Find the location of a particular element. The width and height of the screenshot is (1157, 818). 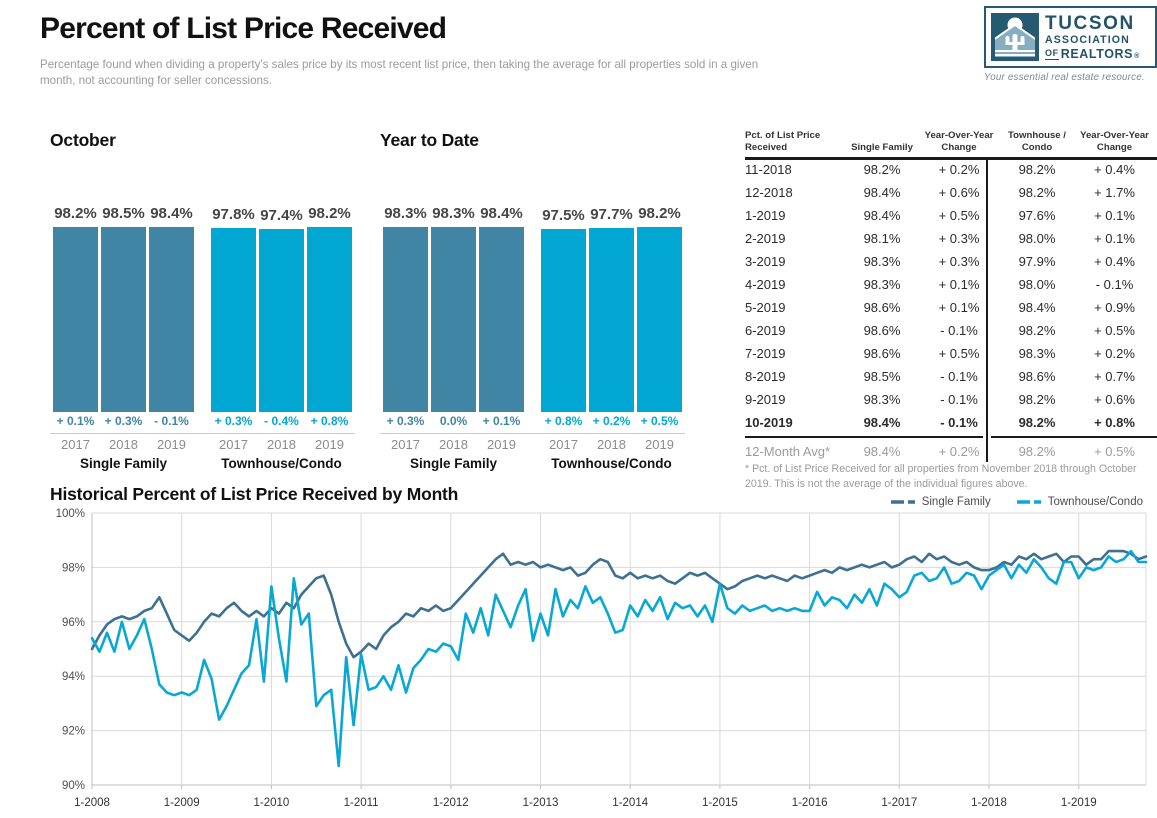

single-family-line-marker is located at coordinates (902, 502).